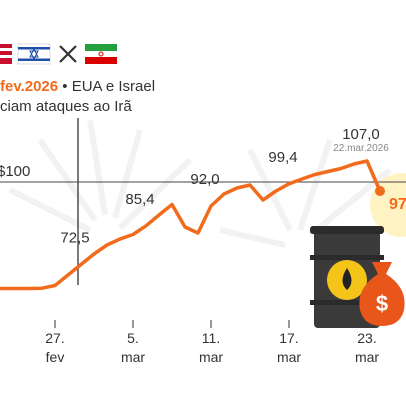 This screenshot has height=406, width=406. Describe the element at coordinates (361, 134) in the screenshot. I see `value-label: 107,0` at that location.